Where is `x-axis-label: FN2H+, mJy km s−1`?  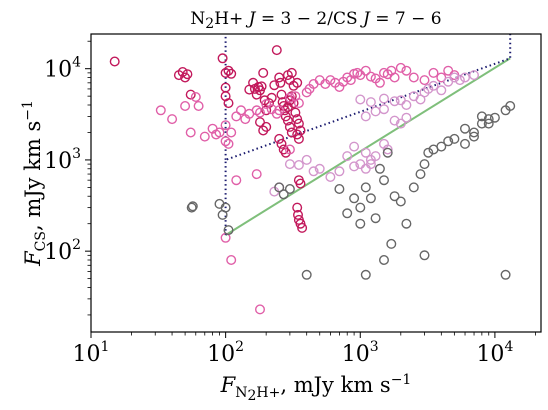
x-axis-label: FN2H+, mJy km s−1 is located at coordinates (316, 388).